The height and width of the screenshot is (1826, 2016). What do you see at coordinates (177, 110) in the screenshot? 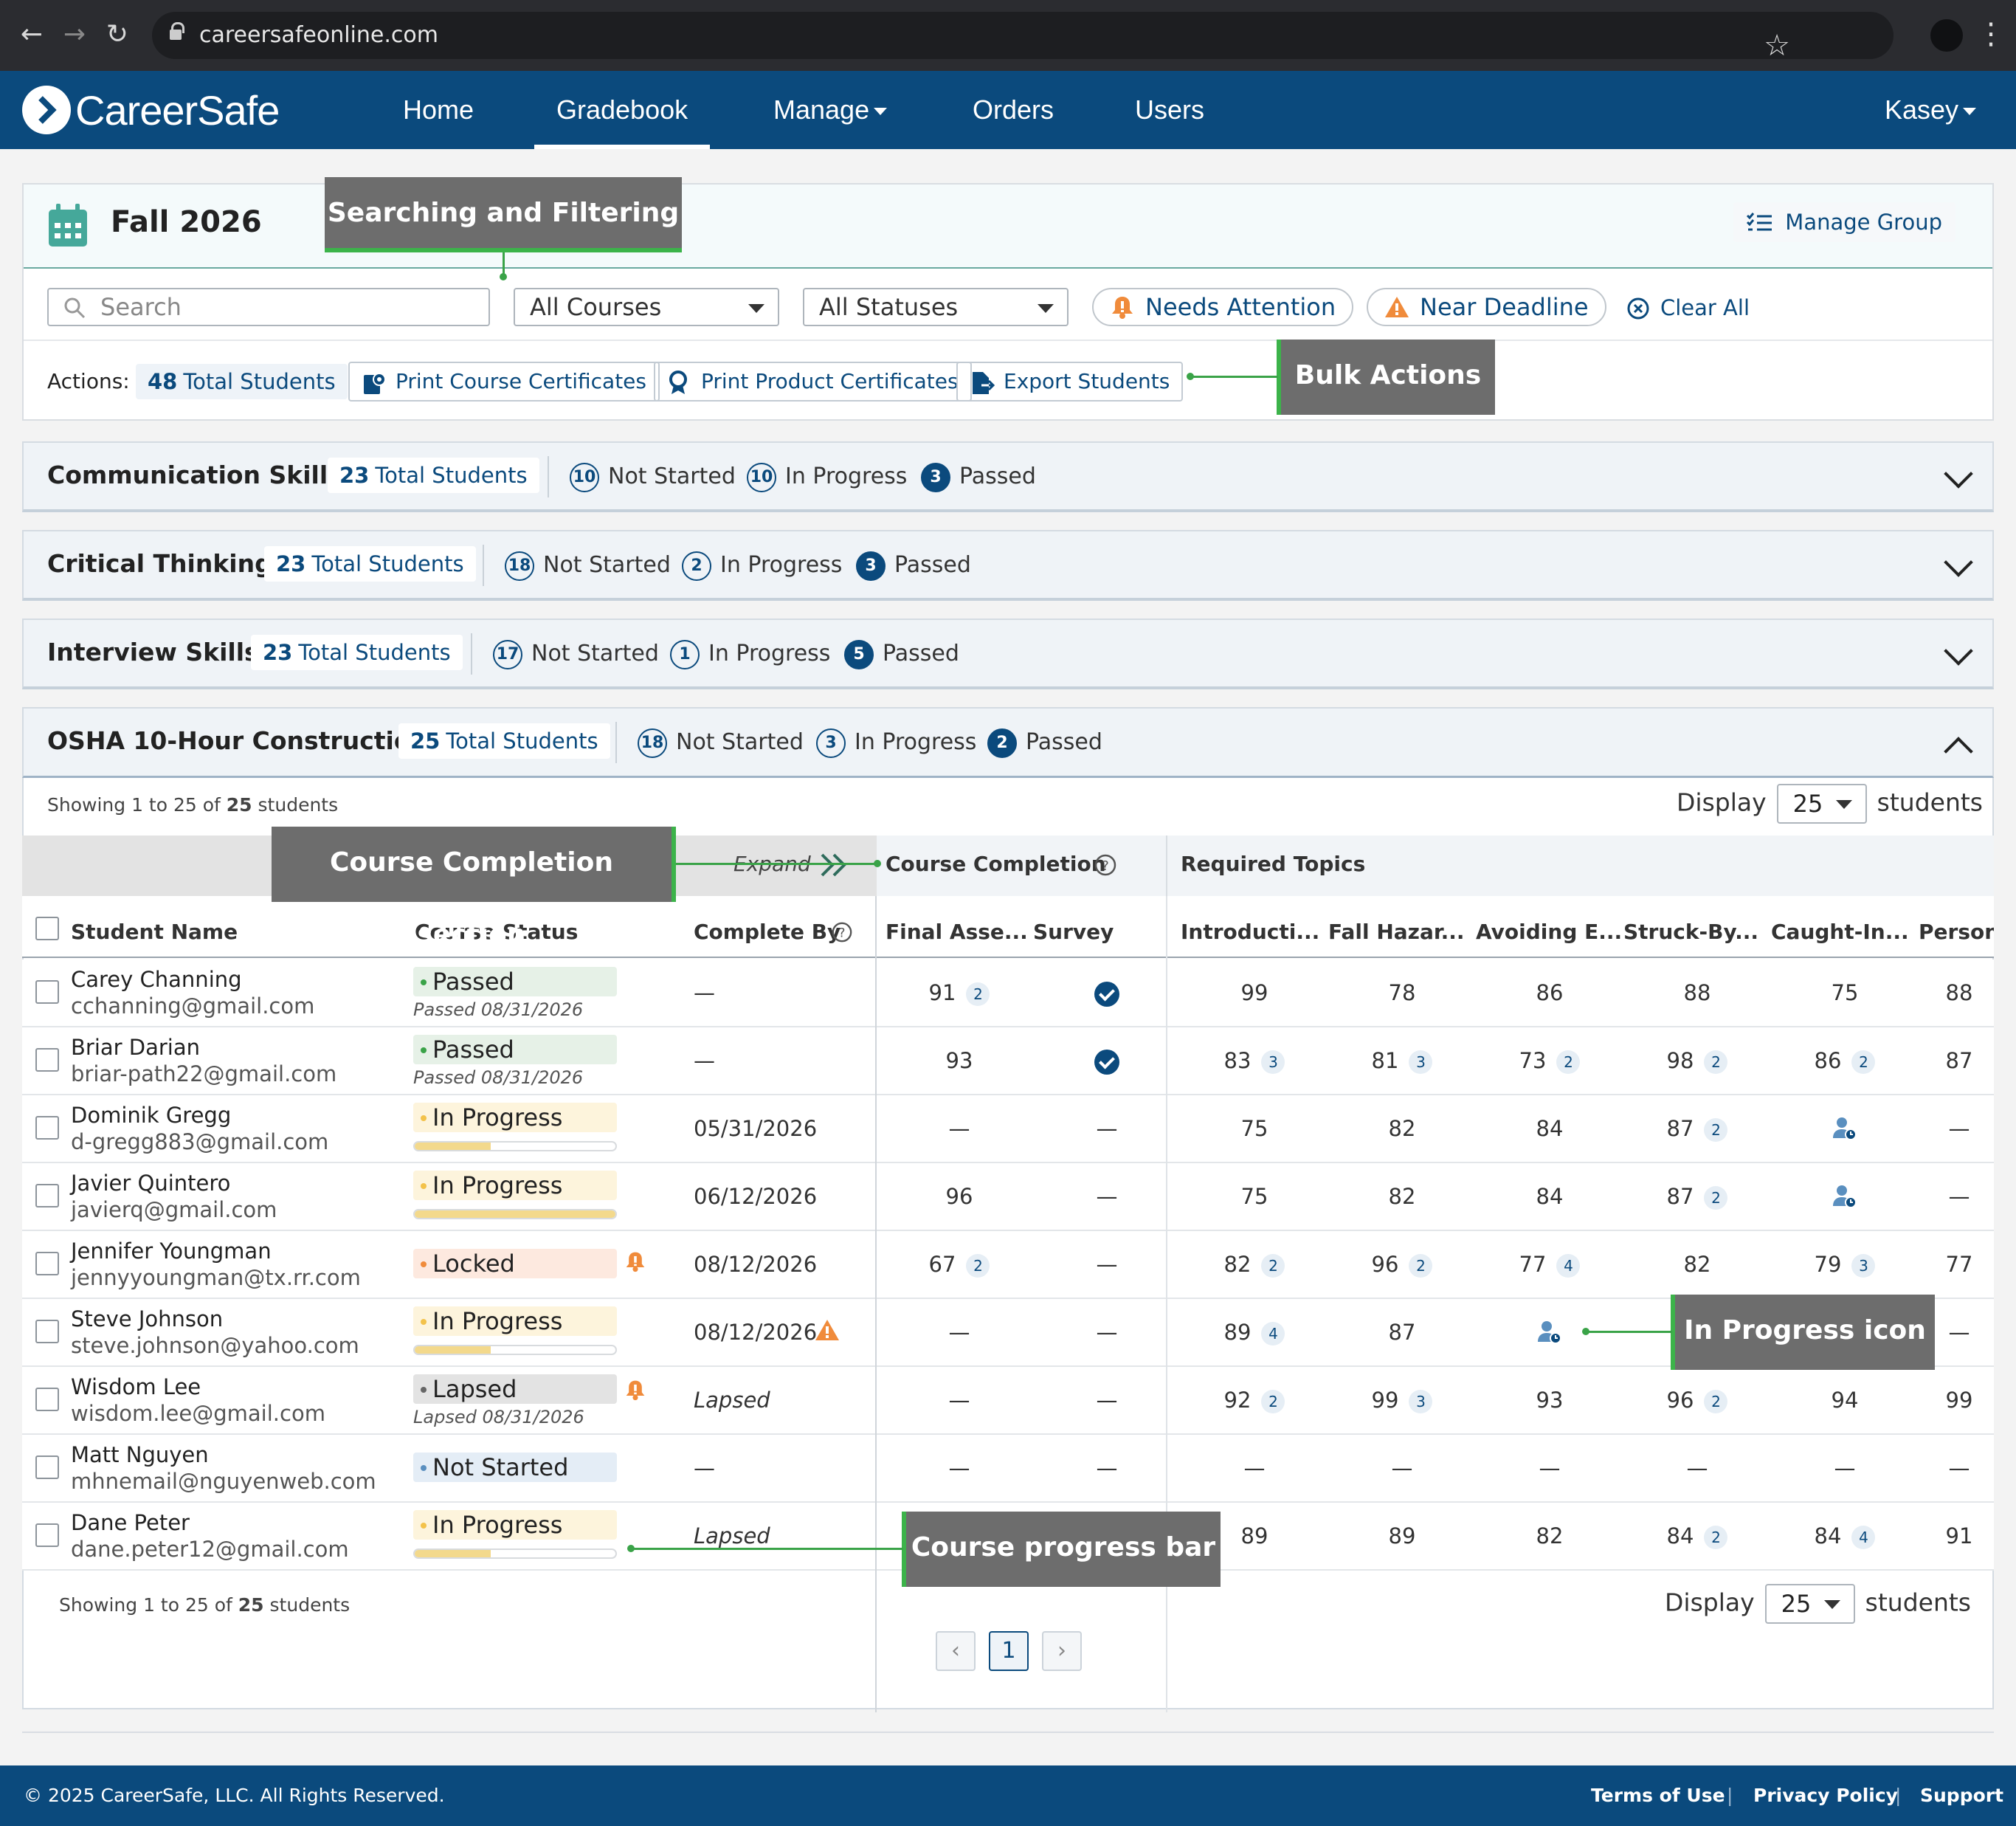
I see `brand-name: CareerSafe` at bounding box center [177, 110].